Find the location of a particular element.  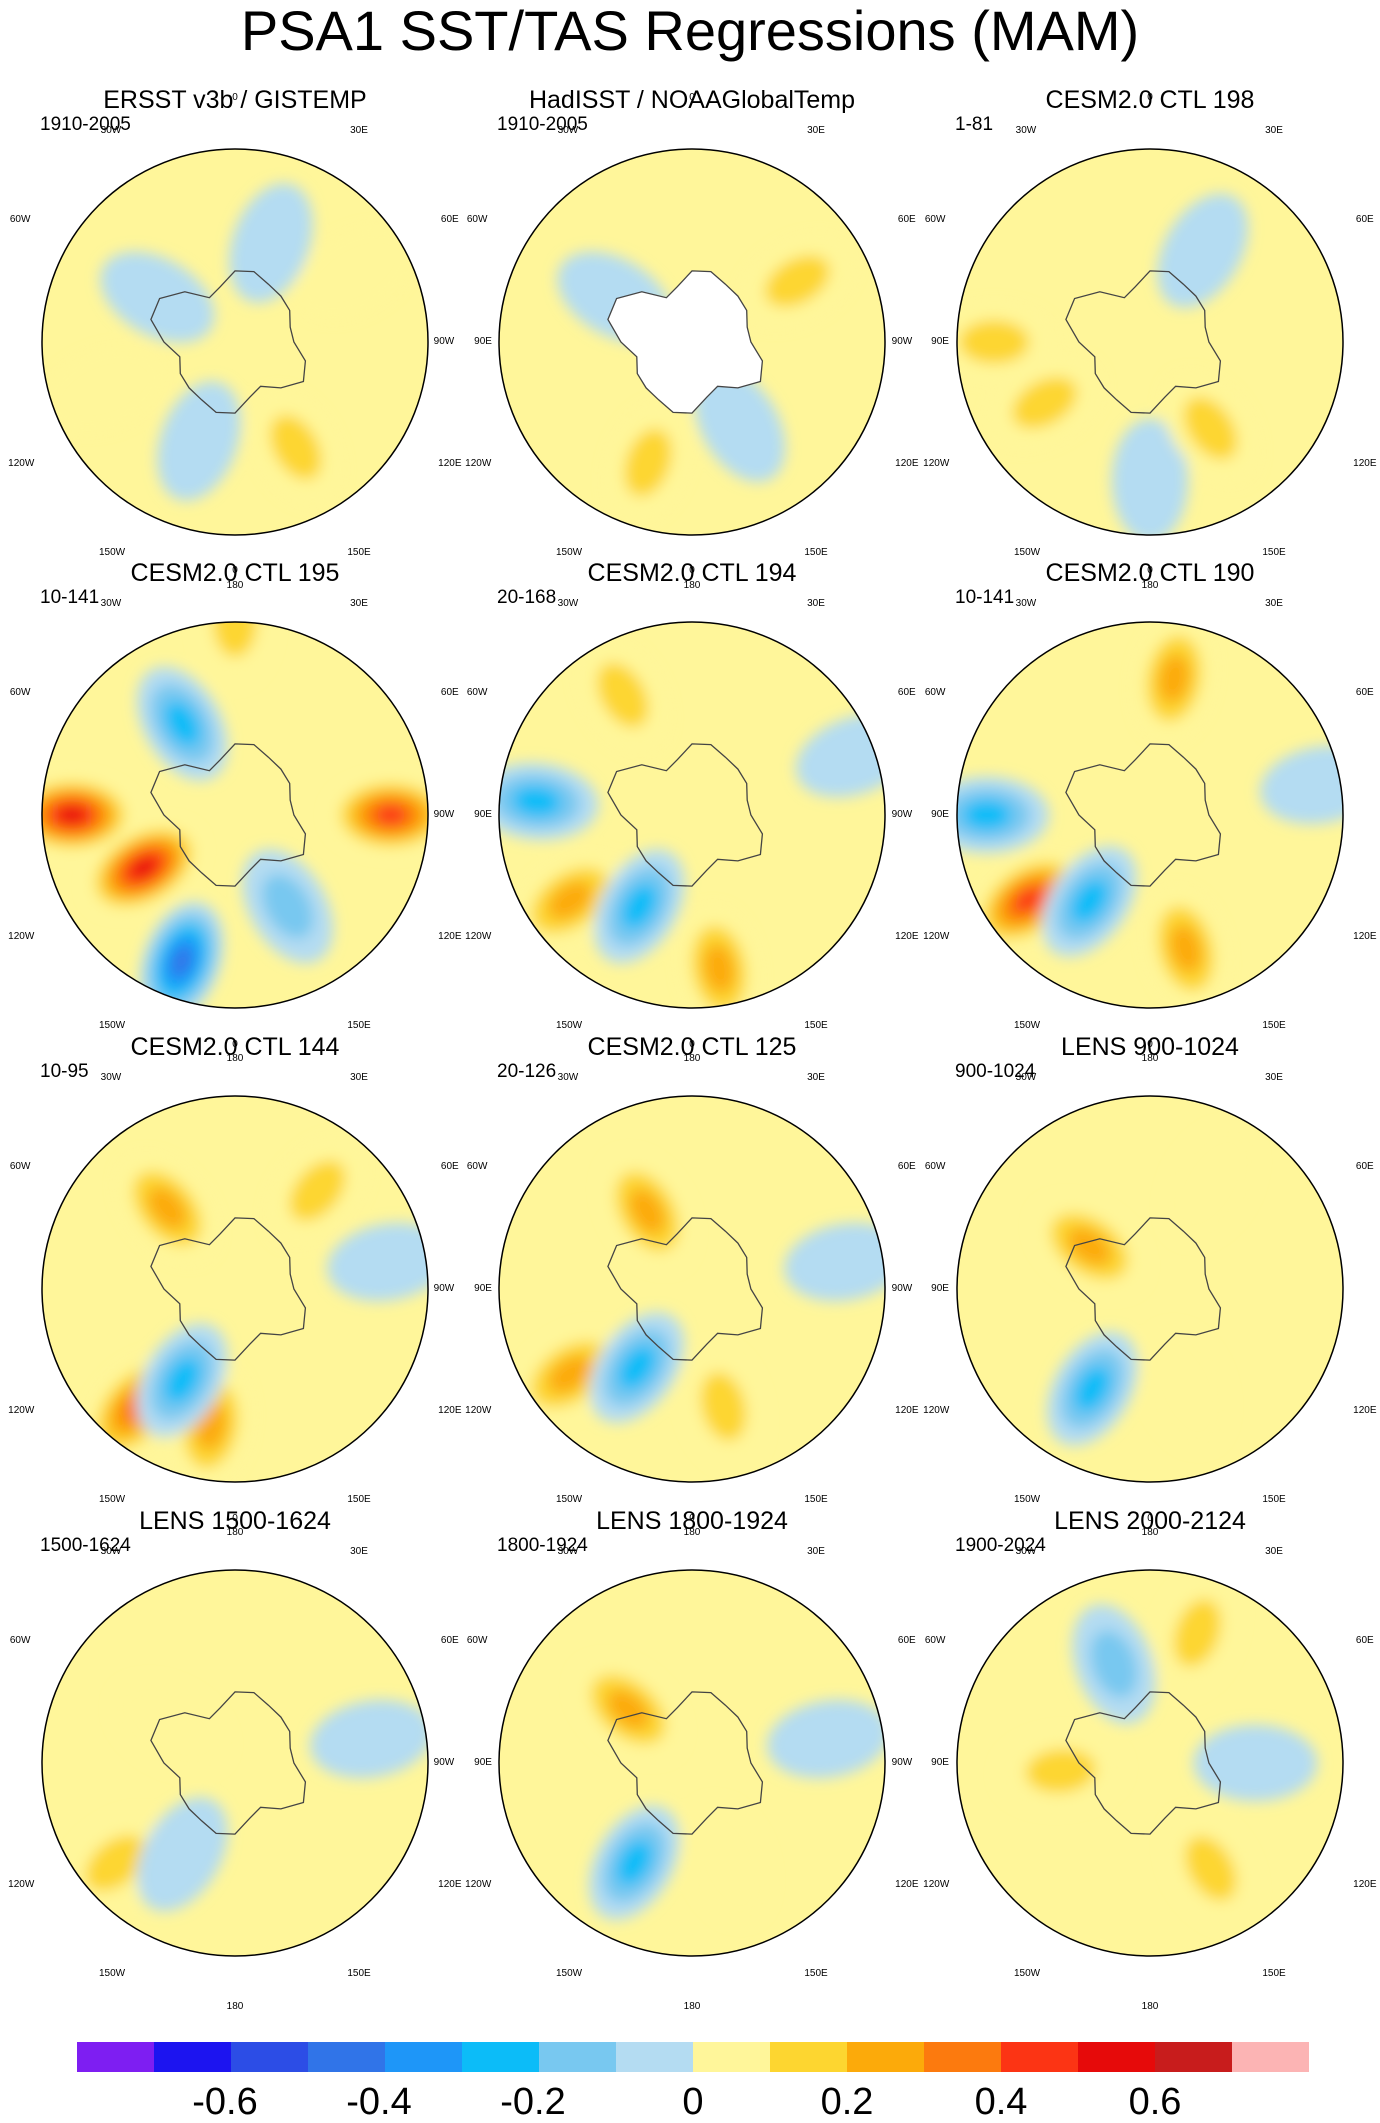

panel-title: CESM2.0 CTL 194 is located at coordinates (692, 573).